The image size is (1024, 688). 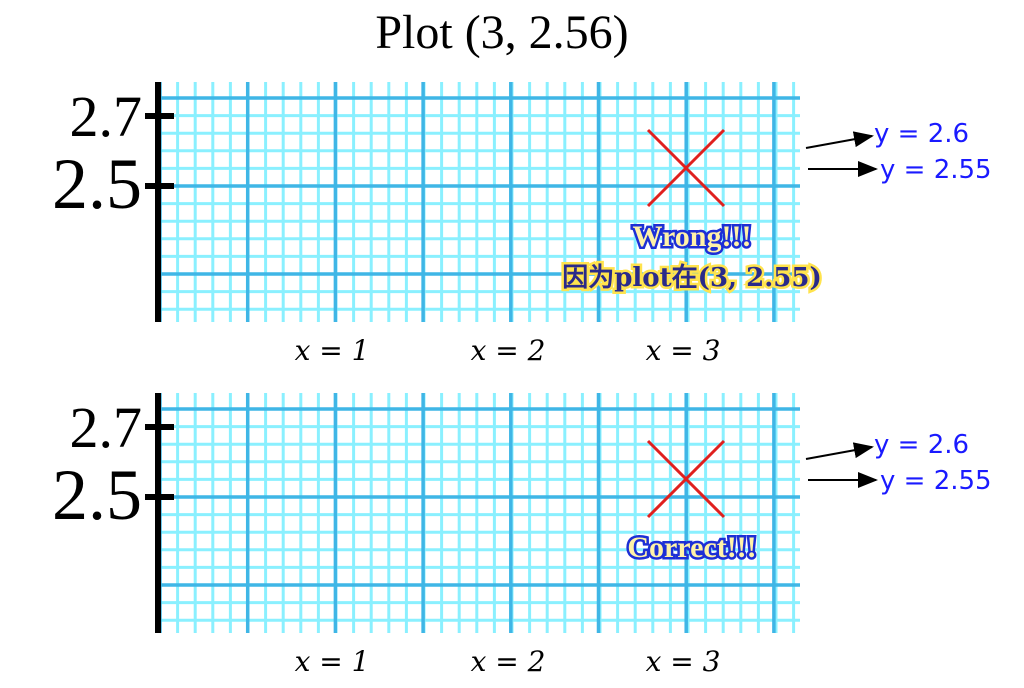 What do you see at coordinates (501, 32) in the screenshot?
I see `title: Plot (3, 2.56)` at bounding box center [501, 32].